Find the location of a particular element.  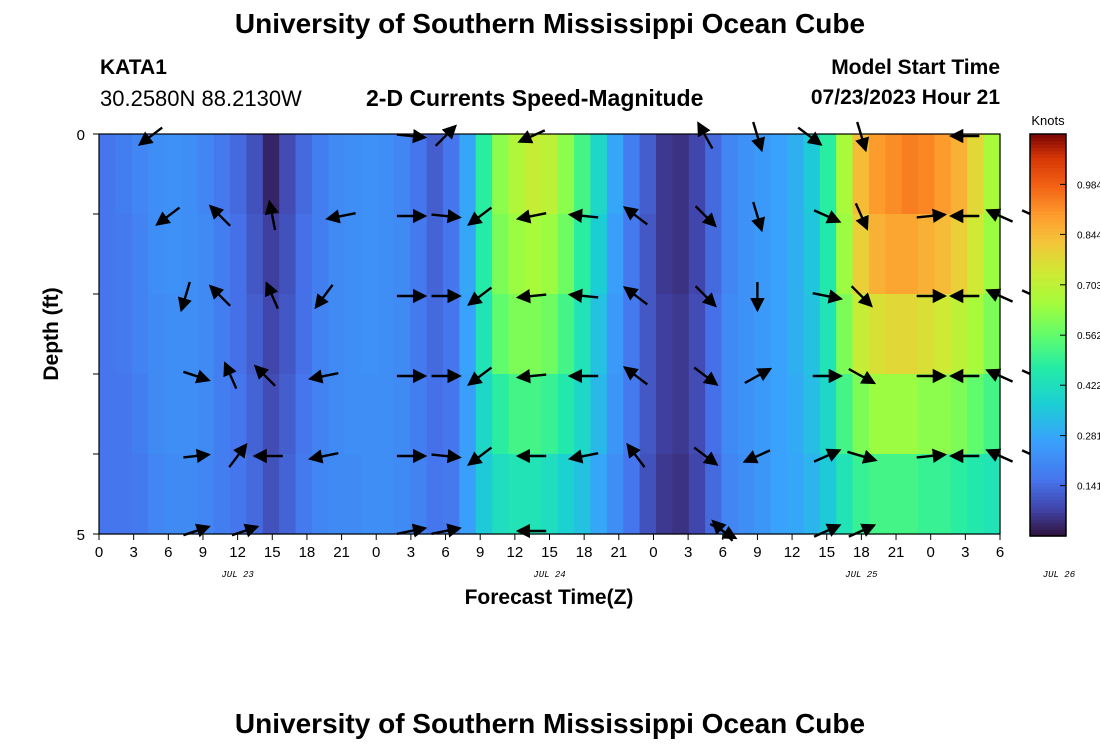

x-tick-label: 3 is located at coordinates (411, 552).